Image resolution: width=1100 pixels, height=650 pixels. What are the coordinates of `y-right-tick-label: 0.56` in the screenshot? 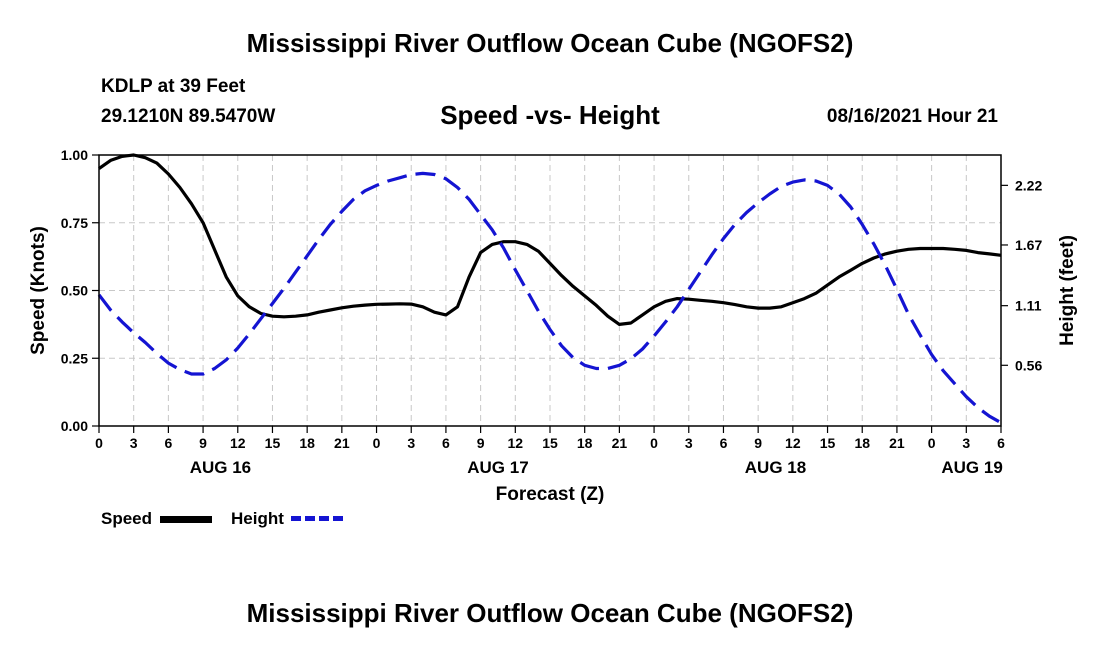 It's located at (1028, 365).